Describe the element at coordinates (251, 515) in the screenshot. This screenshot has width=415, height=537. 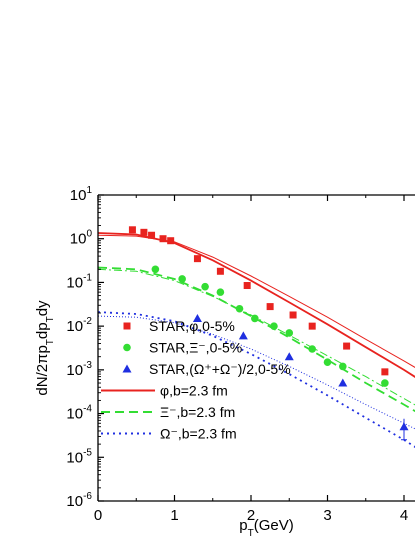
I see `x-tick-label: 2` at that location.